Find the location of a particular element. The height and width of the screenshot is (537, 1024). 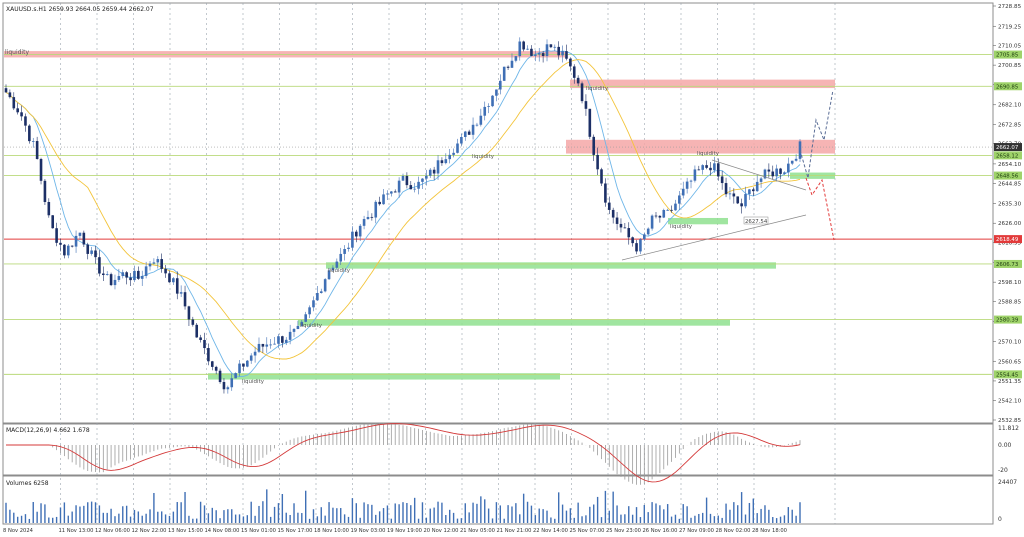

time-label: 19 Nov 03:00 is located at coordinates (368, 531).